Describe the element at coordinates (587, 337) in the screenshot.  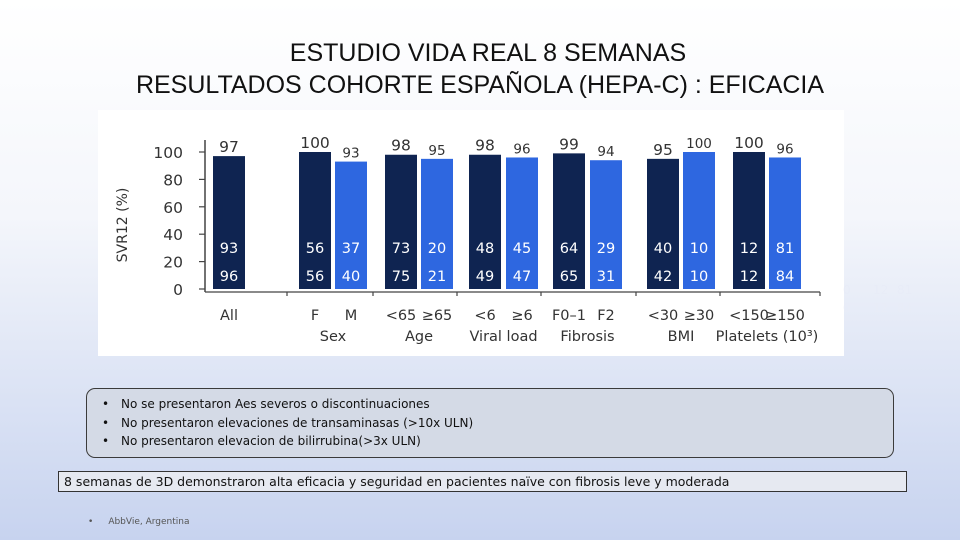
I see `group-label: Fibrosis` at that location.